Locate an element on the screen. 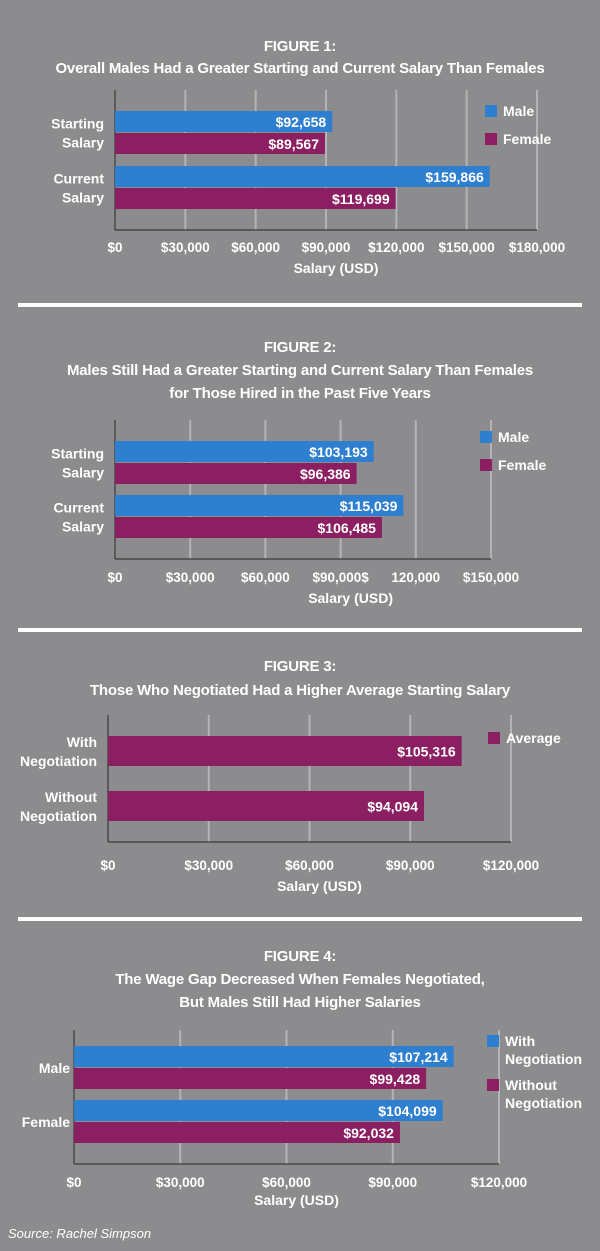 This screenshot has height=1251, width=600. tick-label: $180,000 is located at coordinates (537, 247).